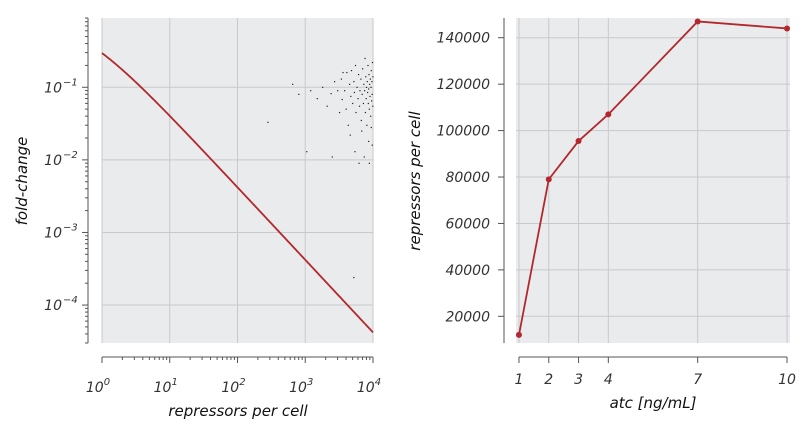  Describe the element at coordinates (697, 380) in the screenshot. I see `right-x-tick-label: 7` at that location.